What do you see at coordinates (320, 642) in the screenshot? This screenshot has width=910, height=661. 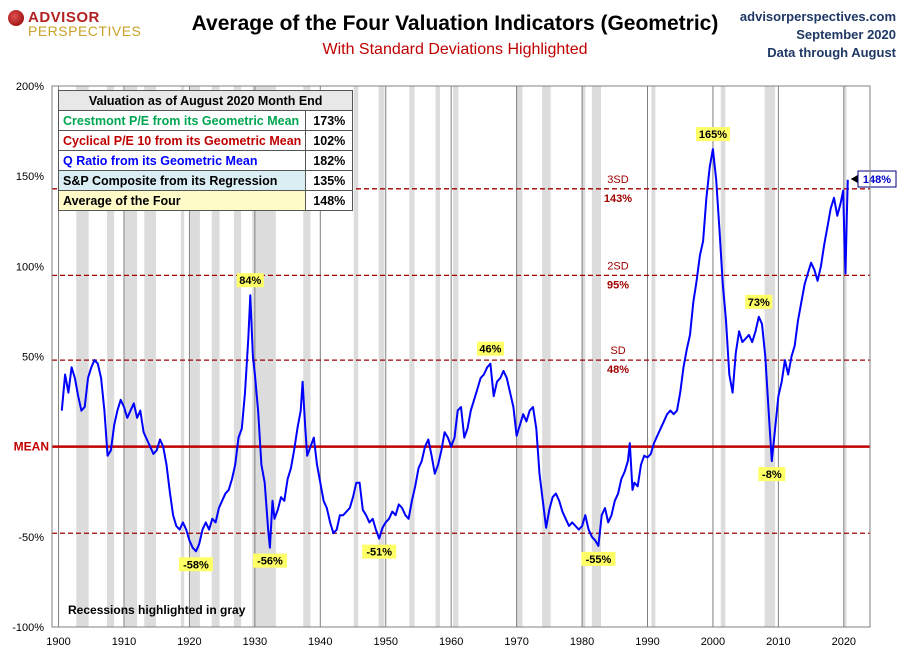 I see `x-tick-label: 1940` at bounding box center [320, 642].